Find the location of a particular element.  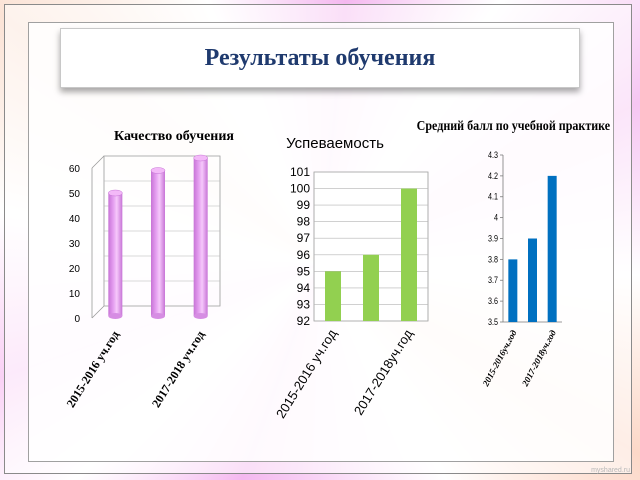

quality-chart-top-edge is located at coordinates (98, 162).